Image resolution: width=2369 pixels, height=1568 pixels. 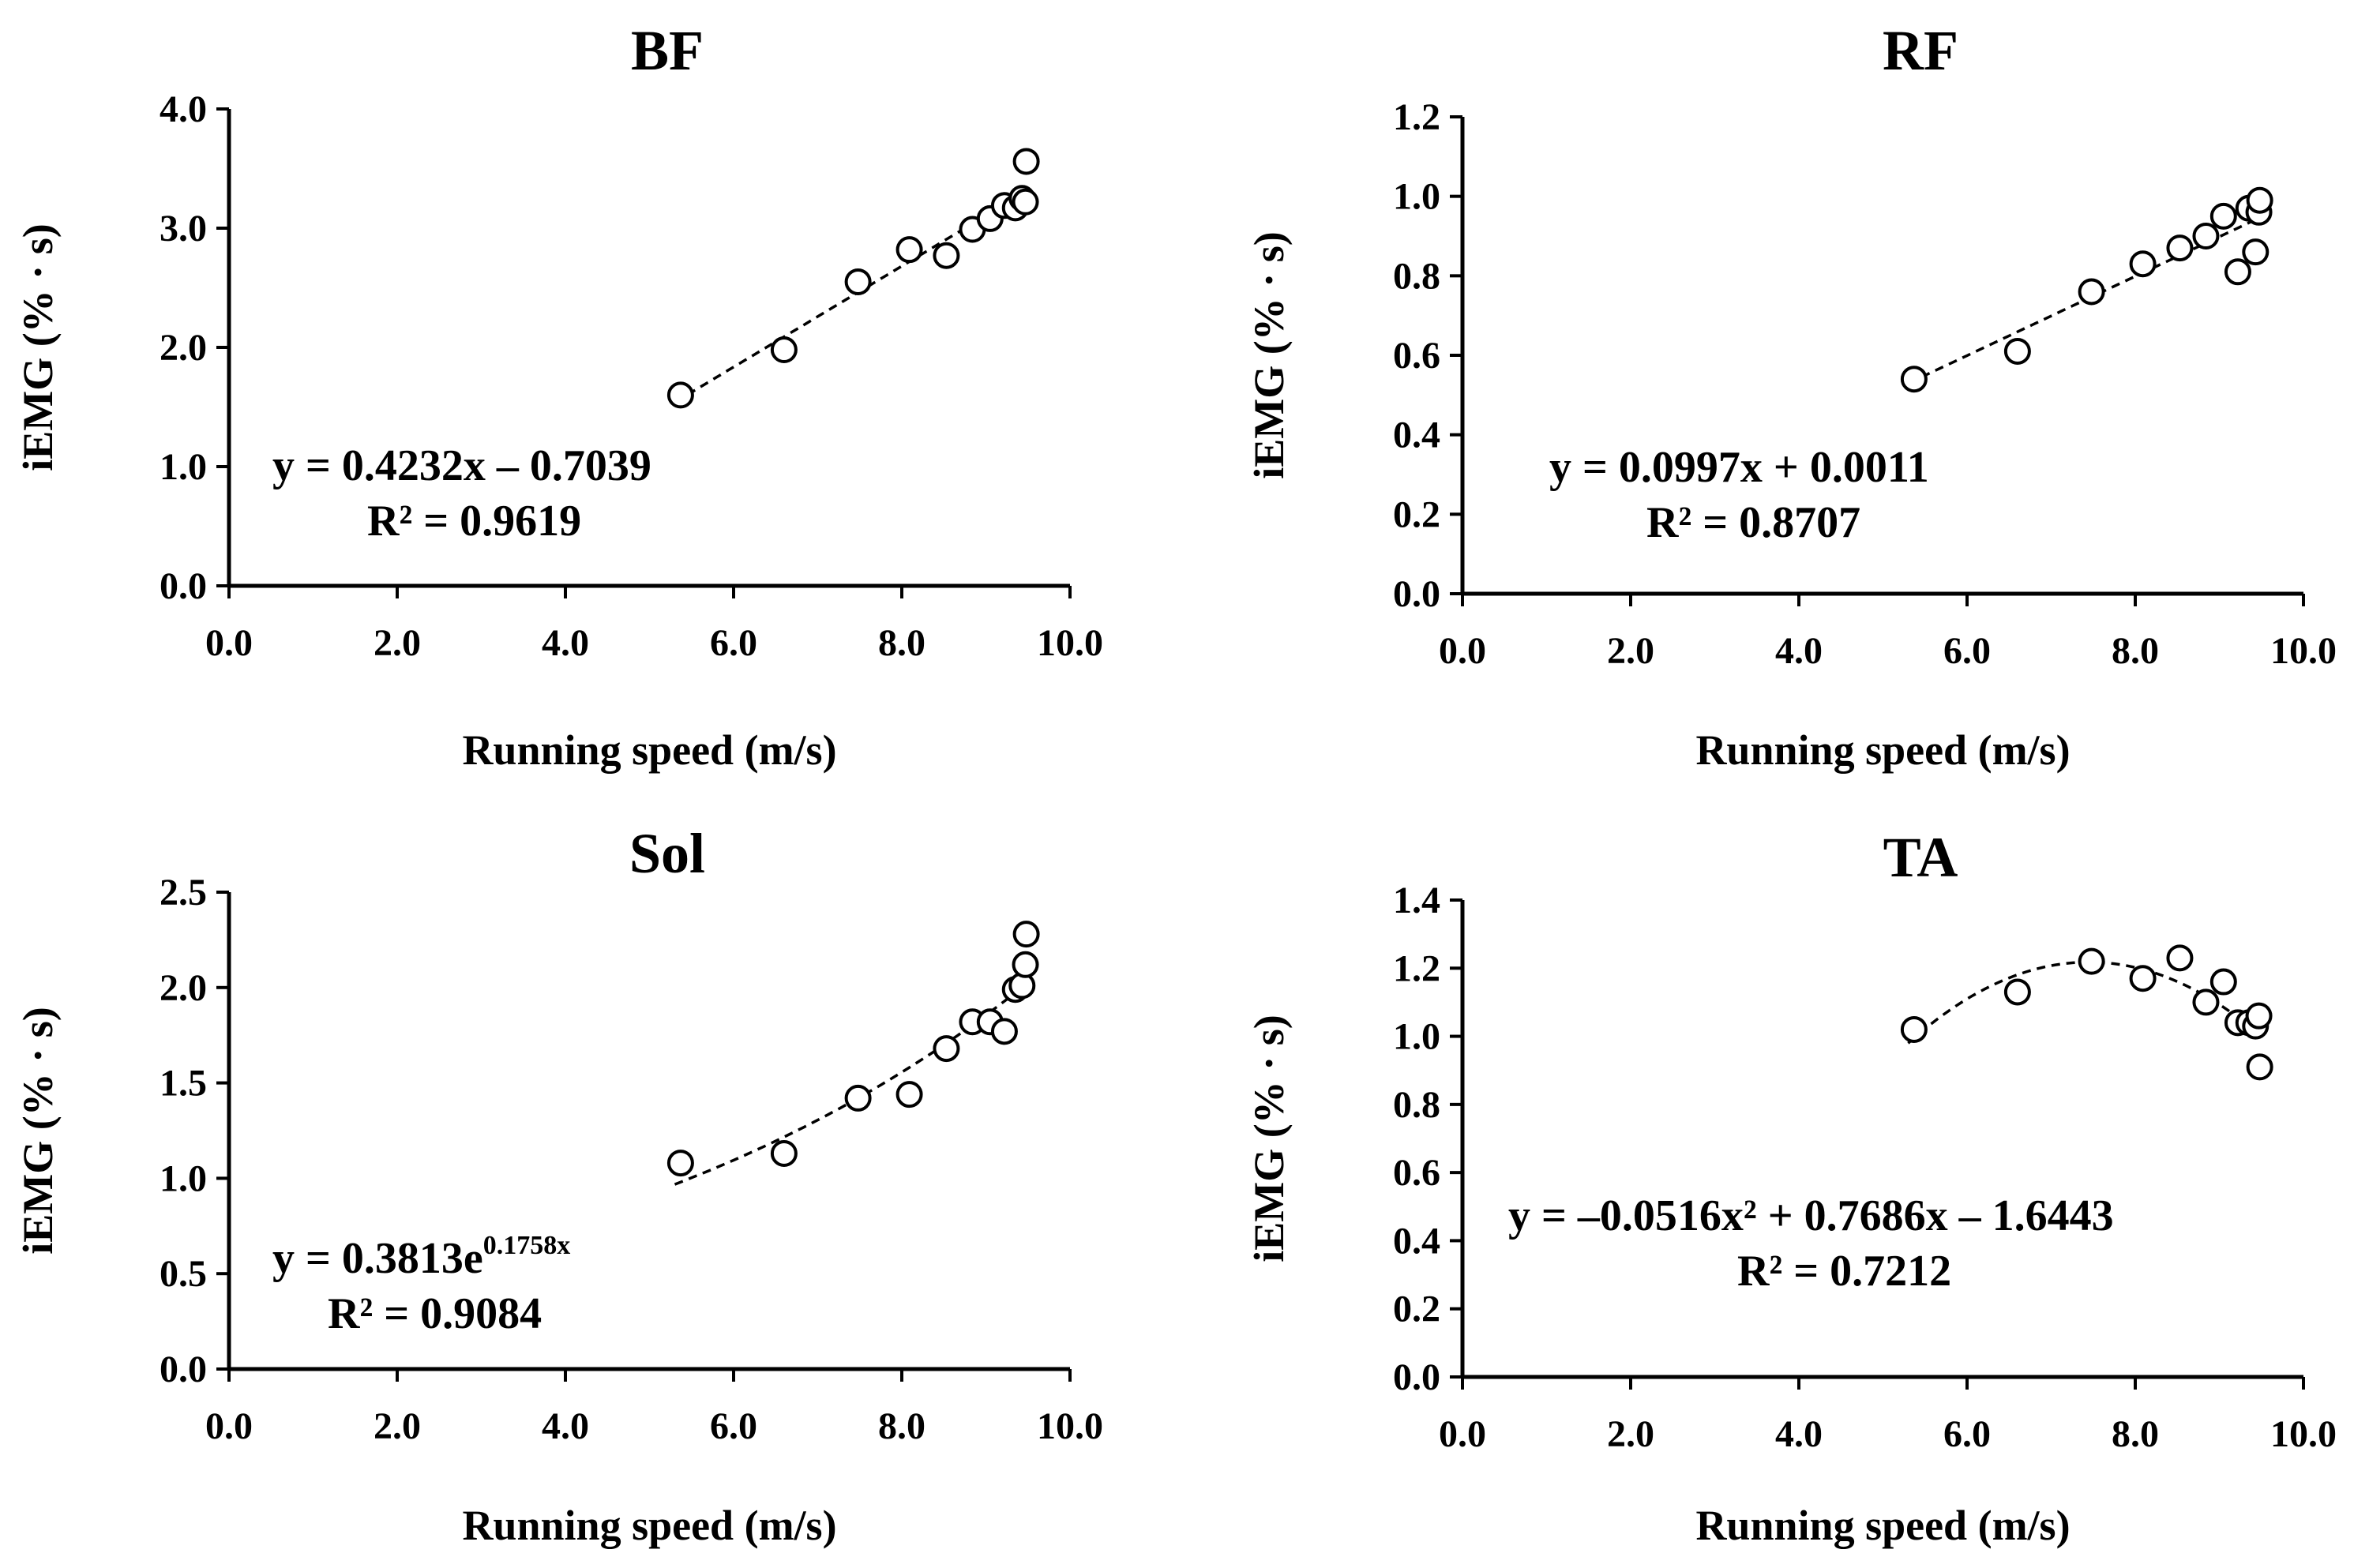 What do you see at coordinates (1753, 522) in the screenshot?
I see `r-squared-label: R² = 0.8707` at bounding box center [1753, 522].